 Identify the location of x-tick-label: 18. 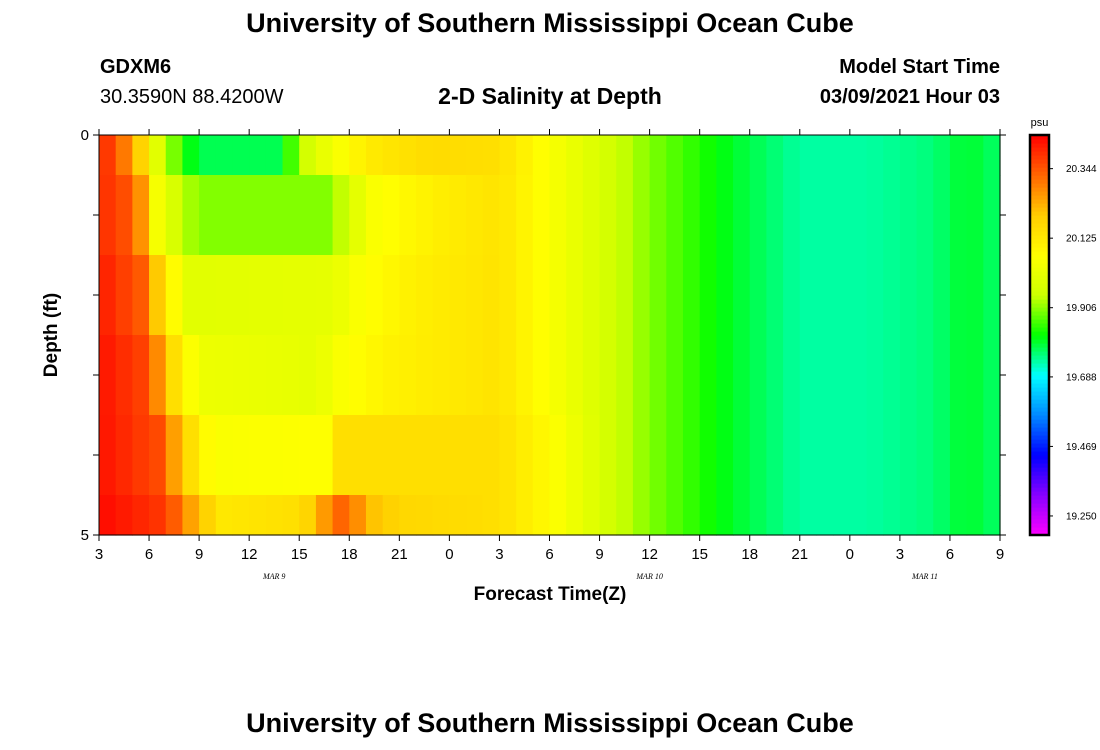
(349, 554).